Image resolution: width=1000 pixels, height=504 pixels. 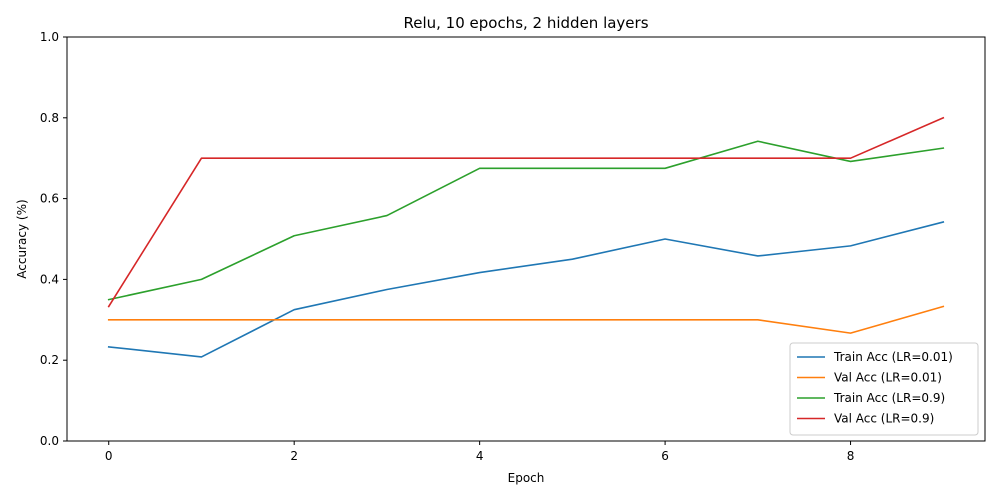 What do you see at coordinates (53, 239) in the screenshot?
I see `y-axis-ticks: 0.0 0.2 0.4 0.6 0.8 1.0` at bounding box center [53, 239].